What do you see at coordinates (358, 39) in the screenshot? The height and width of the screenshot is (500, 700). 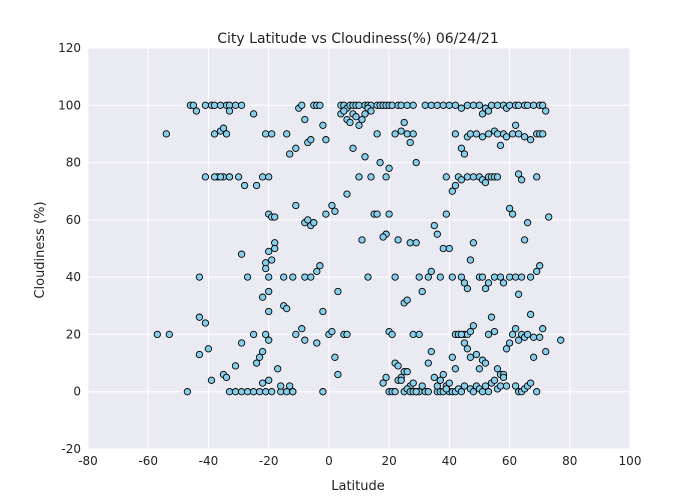 I see `chart-title: City Latitude vs Cloudiness(%) 06/24/21` at bounding box center [358, 39].